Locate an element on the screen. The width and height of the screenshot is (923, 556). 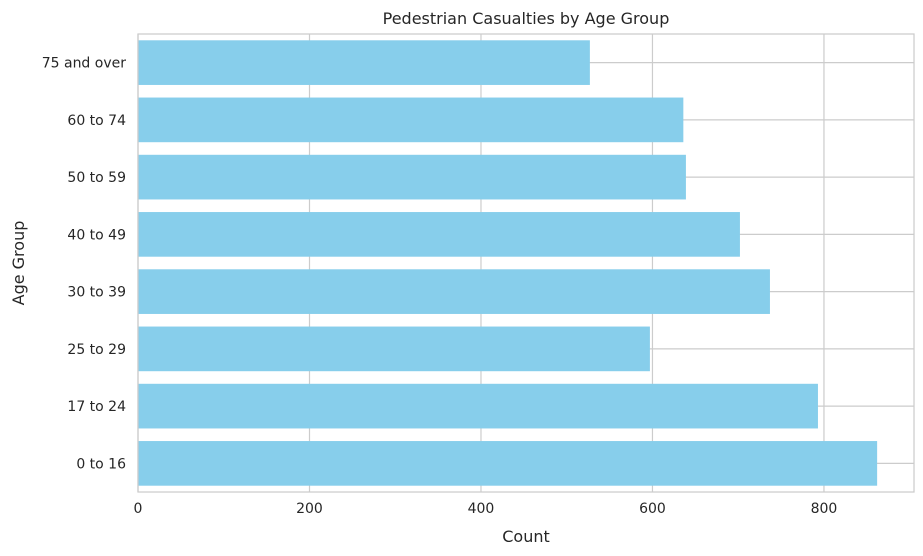
y-tick-label: 50 to 59 is located at coordinates (96, 178).